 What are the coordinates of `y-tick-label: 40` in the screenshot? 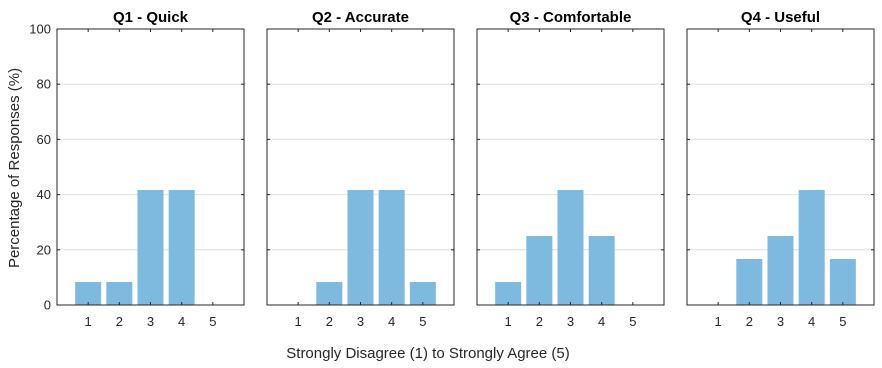 It's located at (44, 194).